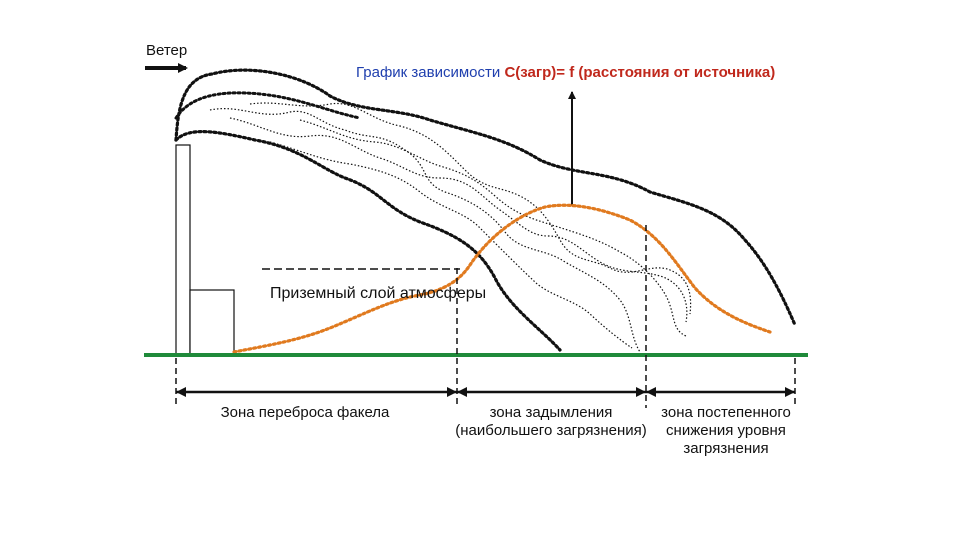 This screenshot has height=540, width=960. I want to click on wind-label: Ветер, so click(167, 50).